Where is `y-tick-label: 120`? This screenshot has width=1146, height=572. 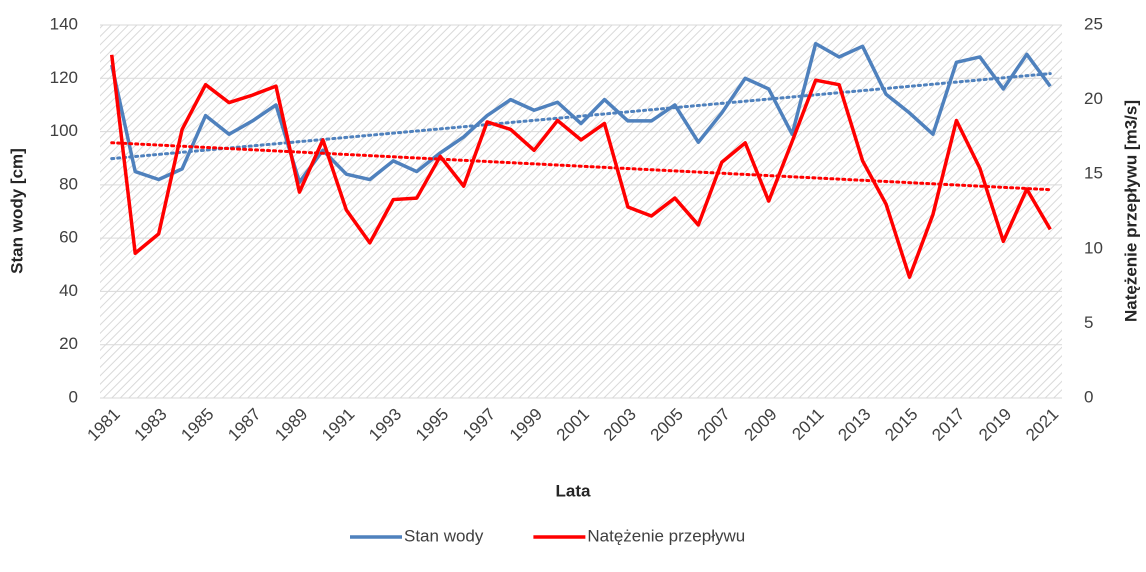 y-tick-label: 120 is located at coordinates (64, 77).